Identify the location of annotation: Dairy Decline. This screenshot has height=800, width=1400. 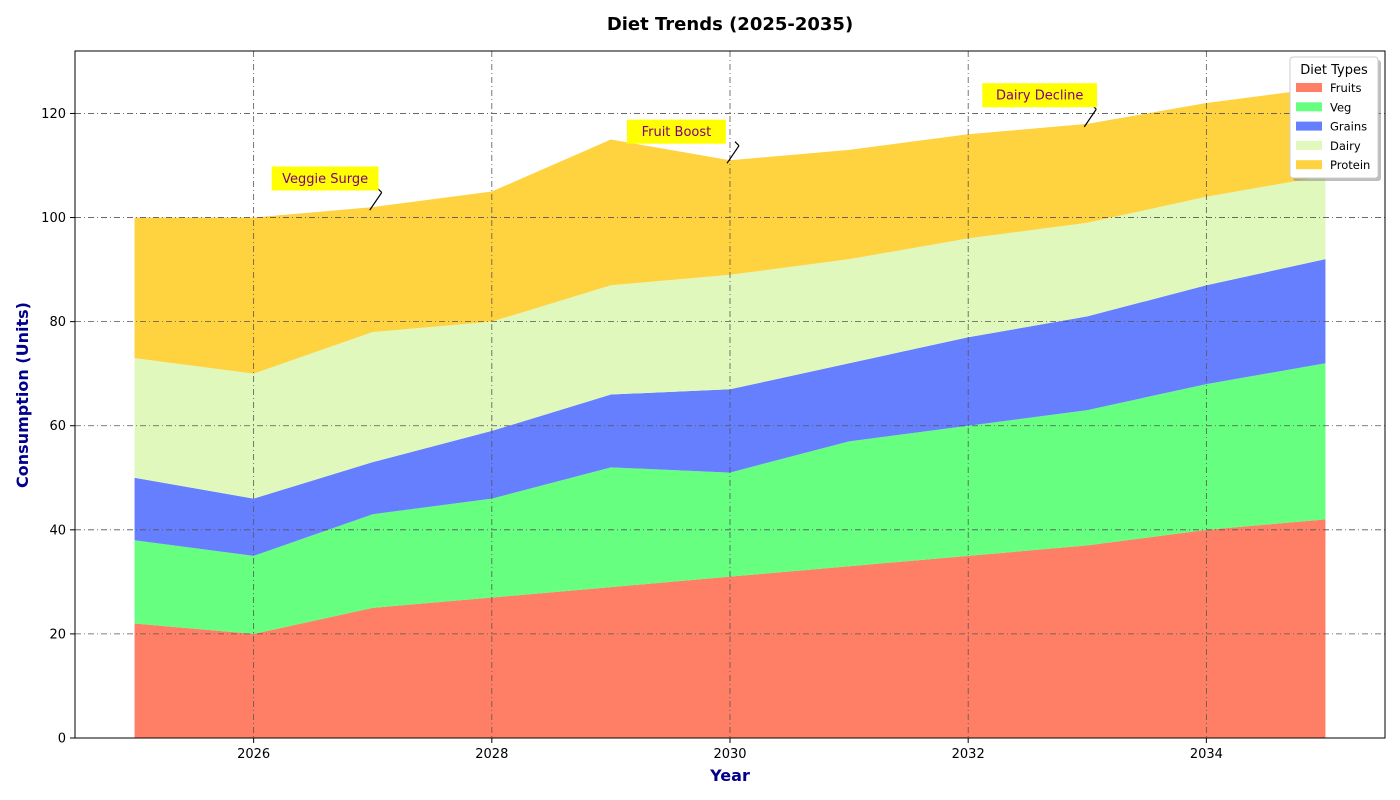
(1039, 105).